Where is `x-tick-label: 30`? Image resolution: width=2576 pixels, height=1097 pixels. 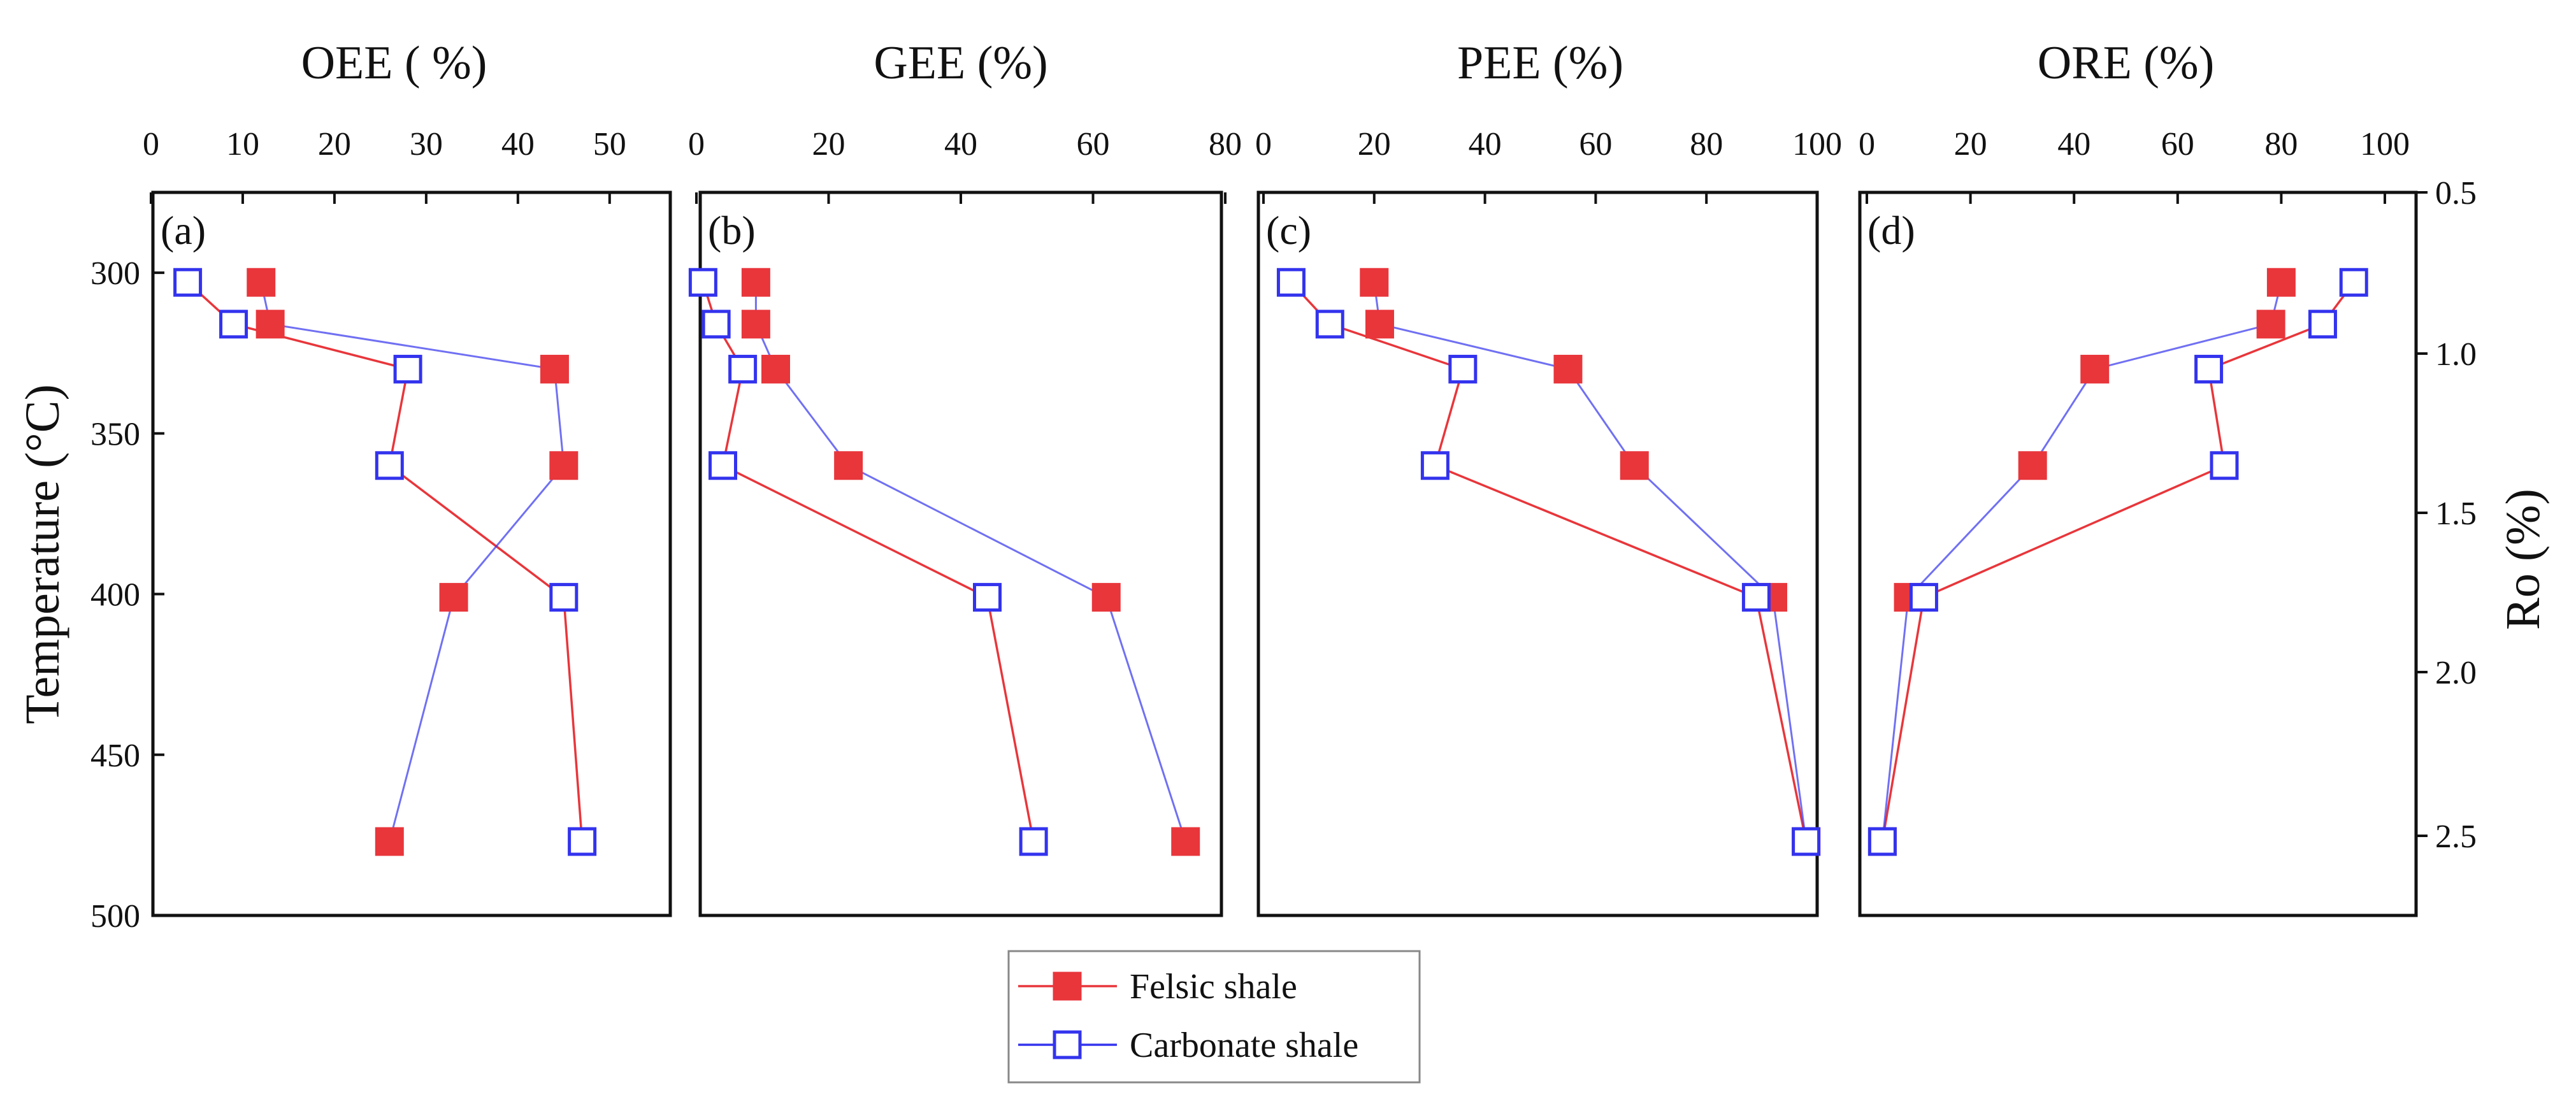 x-tick-label: 30 is located at coordinates (426, 144).